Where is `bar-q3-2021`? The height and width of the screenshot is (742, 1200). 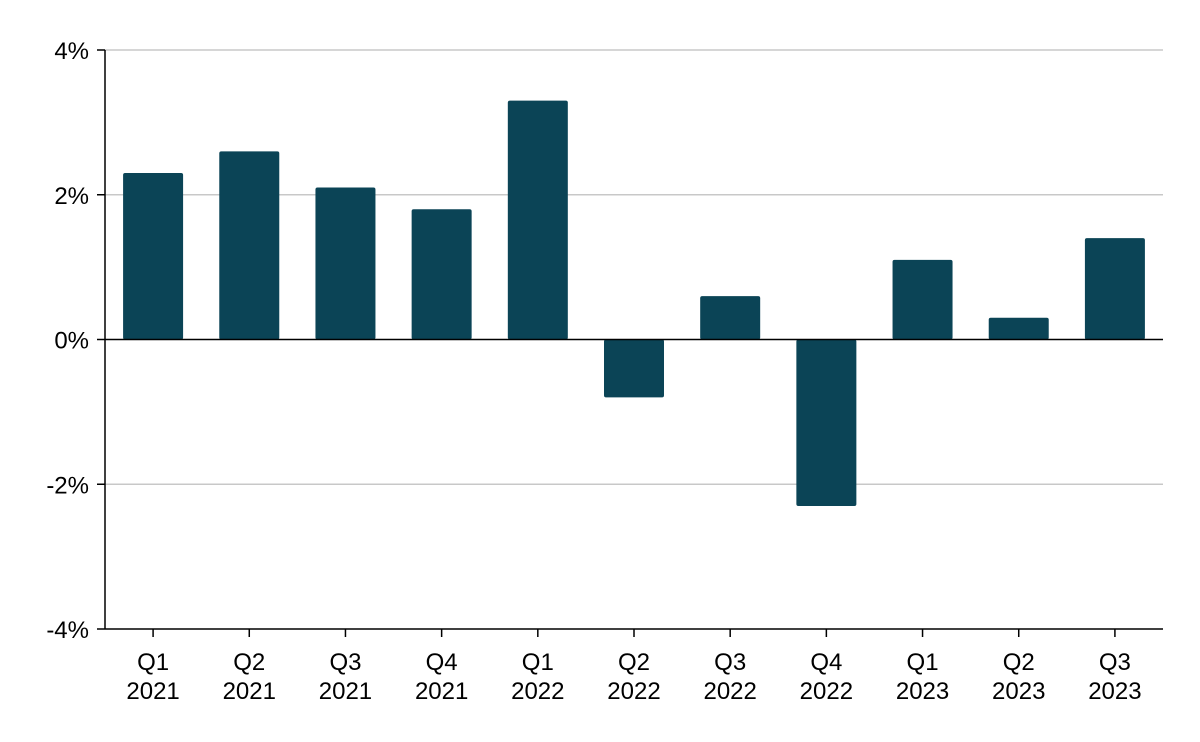
bar-q3-2021 is located at coordinates (345, 263).